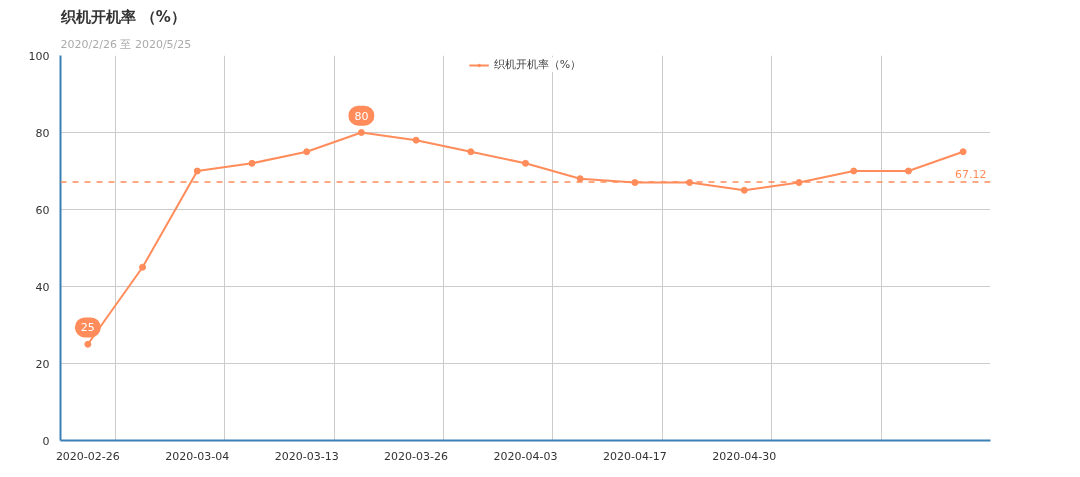  I want to click on x-tick-label: 2020-02-26, so click(87, 456).